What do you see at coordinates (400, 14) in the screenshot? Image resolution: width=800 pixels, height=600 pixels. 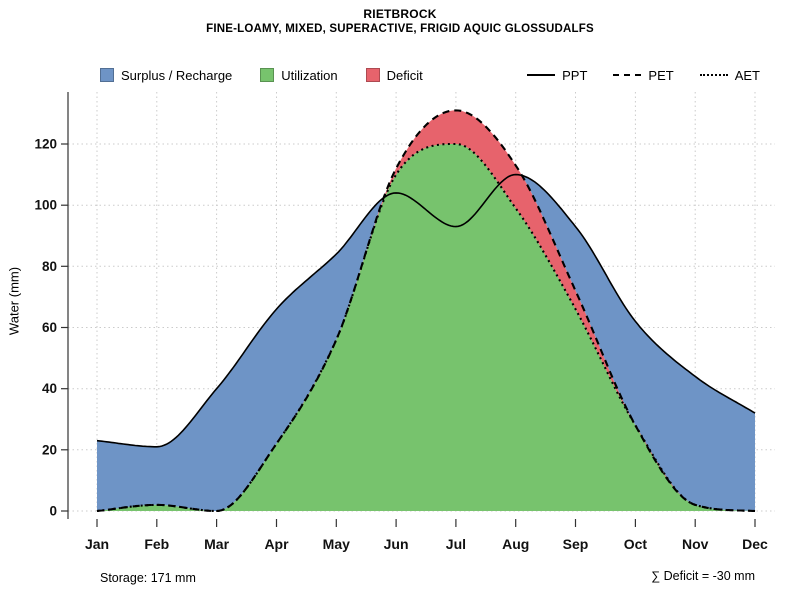 I see `chart-title: RIETBROCK` at bounding box center [400, 14].